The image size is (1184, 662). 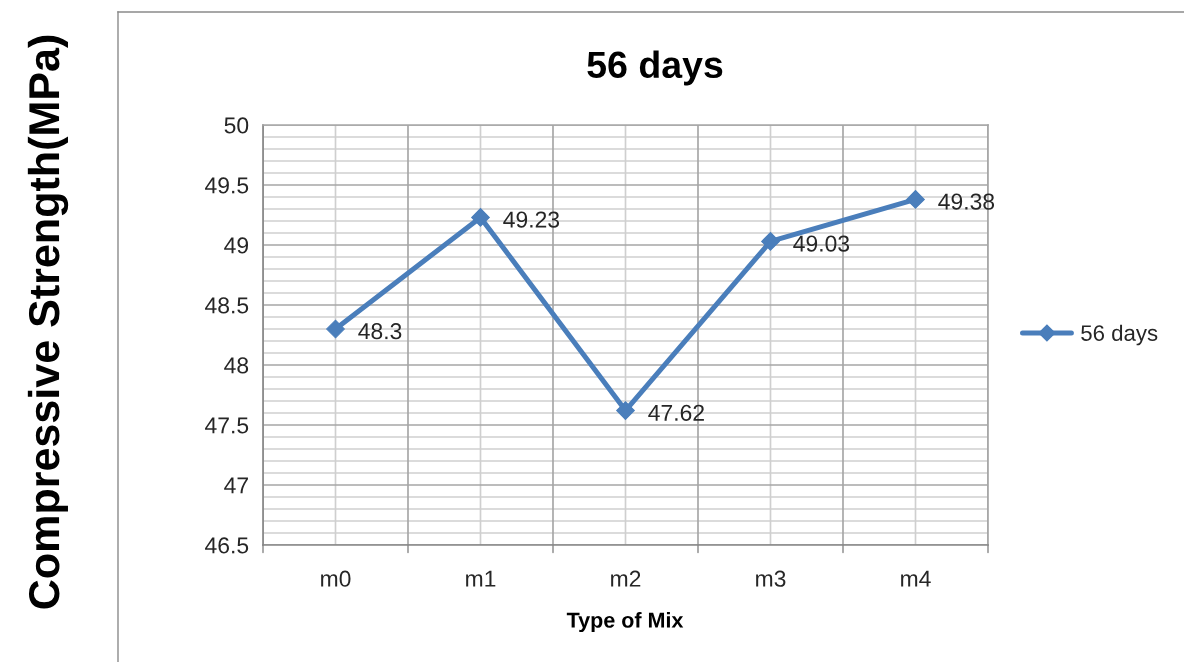 What do you see at coordinates (655, 68) in the screenshot?
I see `chart-title: 56 days` at bounding box center [655, 68].